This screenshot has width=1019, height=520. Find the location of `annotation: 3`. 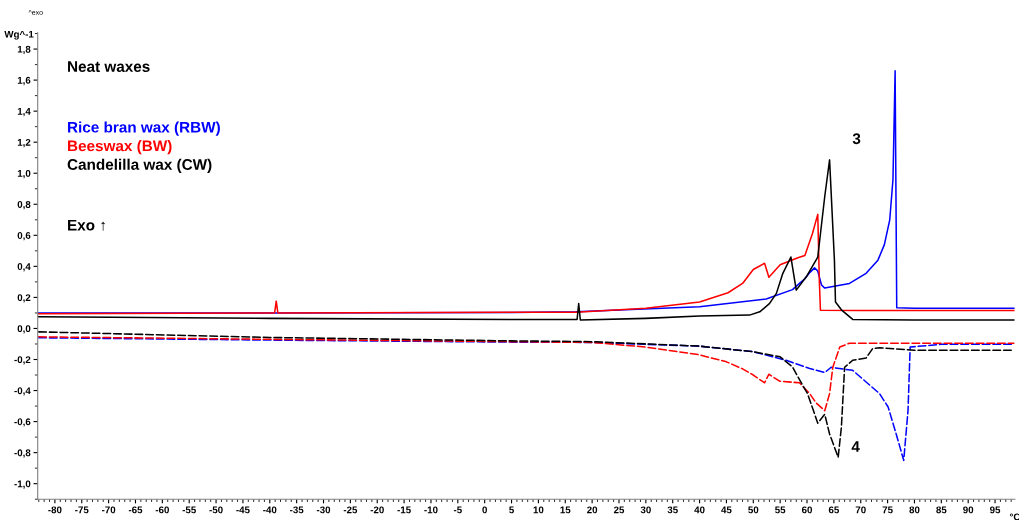

annotation: 3 is located at coordinates (856, 139).